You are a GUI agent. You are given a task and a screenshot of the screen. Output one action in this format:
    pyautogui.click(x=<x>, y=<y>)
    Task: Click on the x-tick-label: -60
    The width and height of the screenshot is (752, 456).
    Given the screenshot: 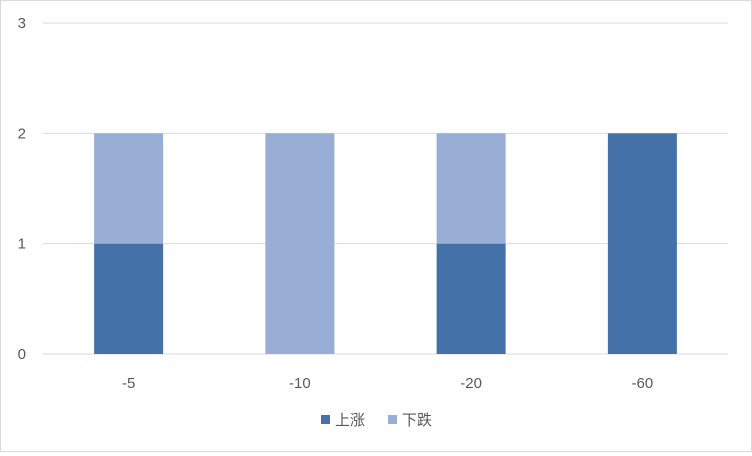 What is the action you would take?
    pyautogui.click(x=643, y=383)
    